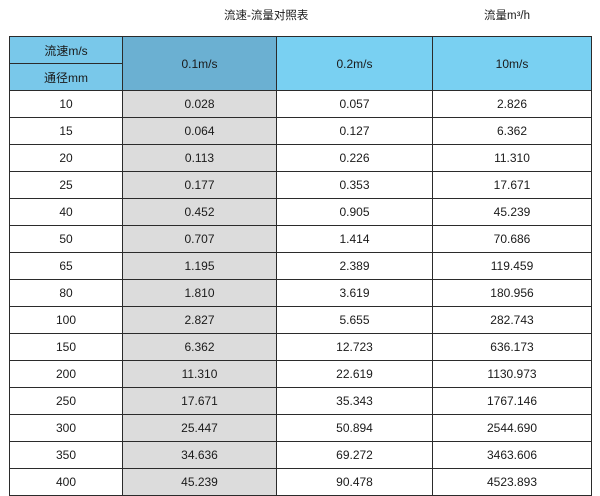 Image resolution: width=600 pixels, height=496 pixels. Describe the element at coordinates (66, 185) in the screenshot. I see `cell-nominal-diameter: 25` at that location.